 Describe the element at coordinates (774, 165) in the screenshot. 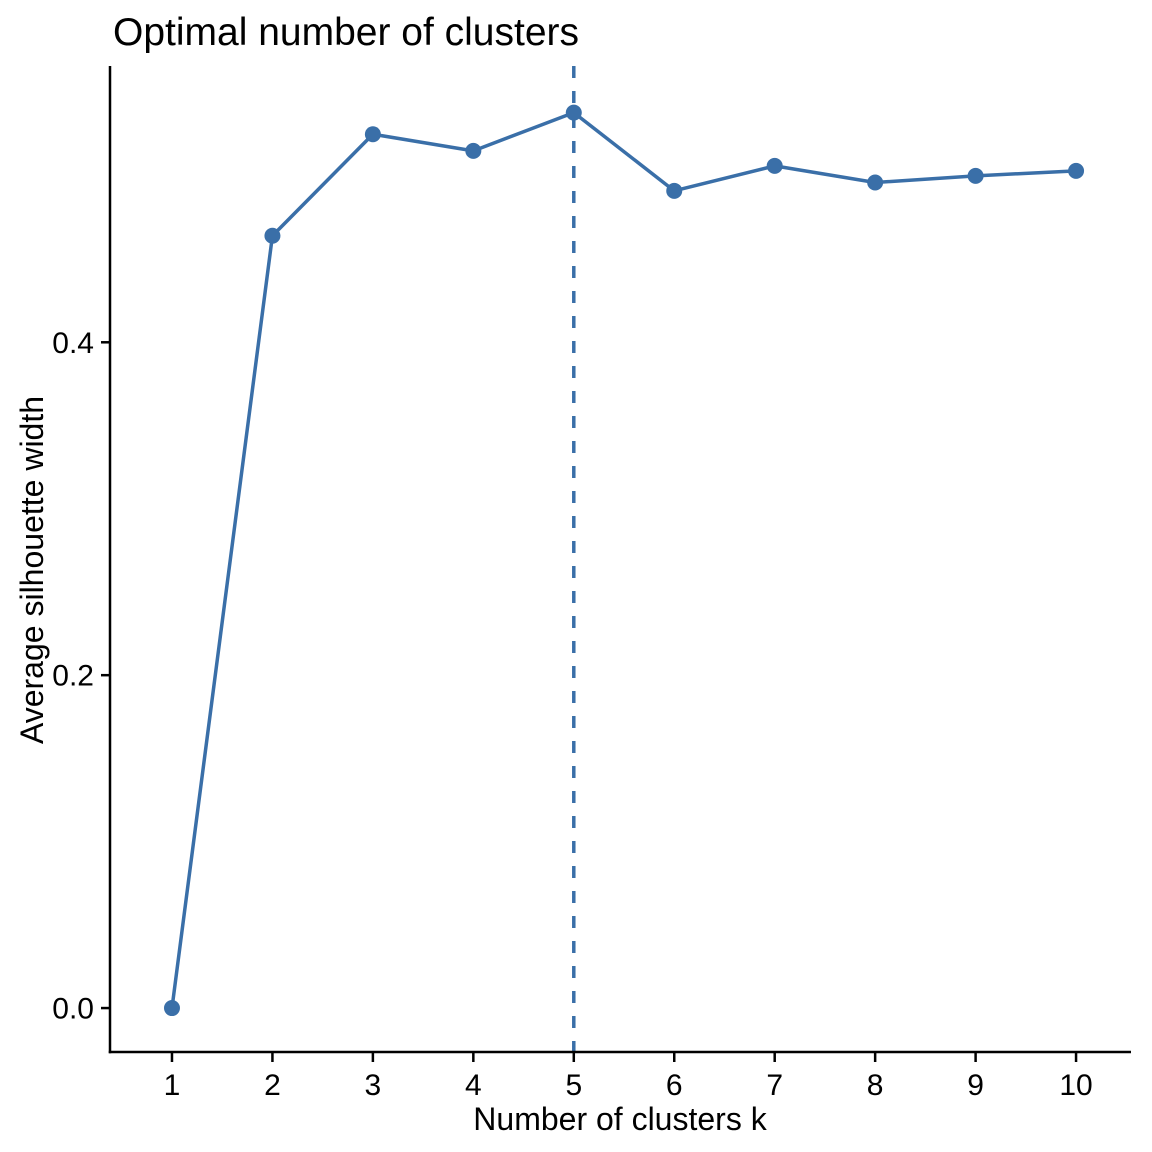

I see `data-point-k7` at that location.